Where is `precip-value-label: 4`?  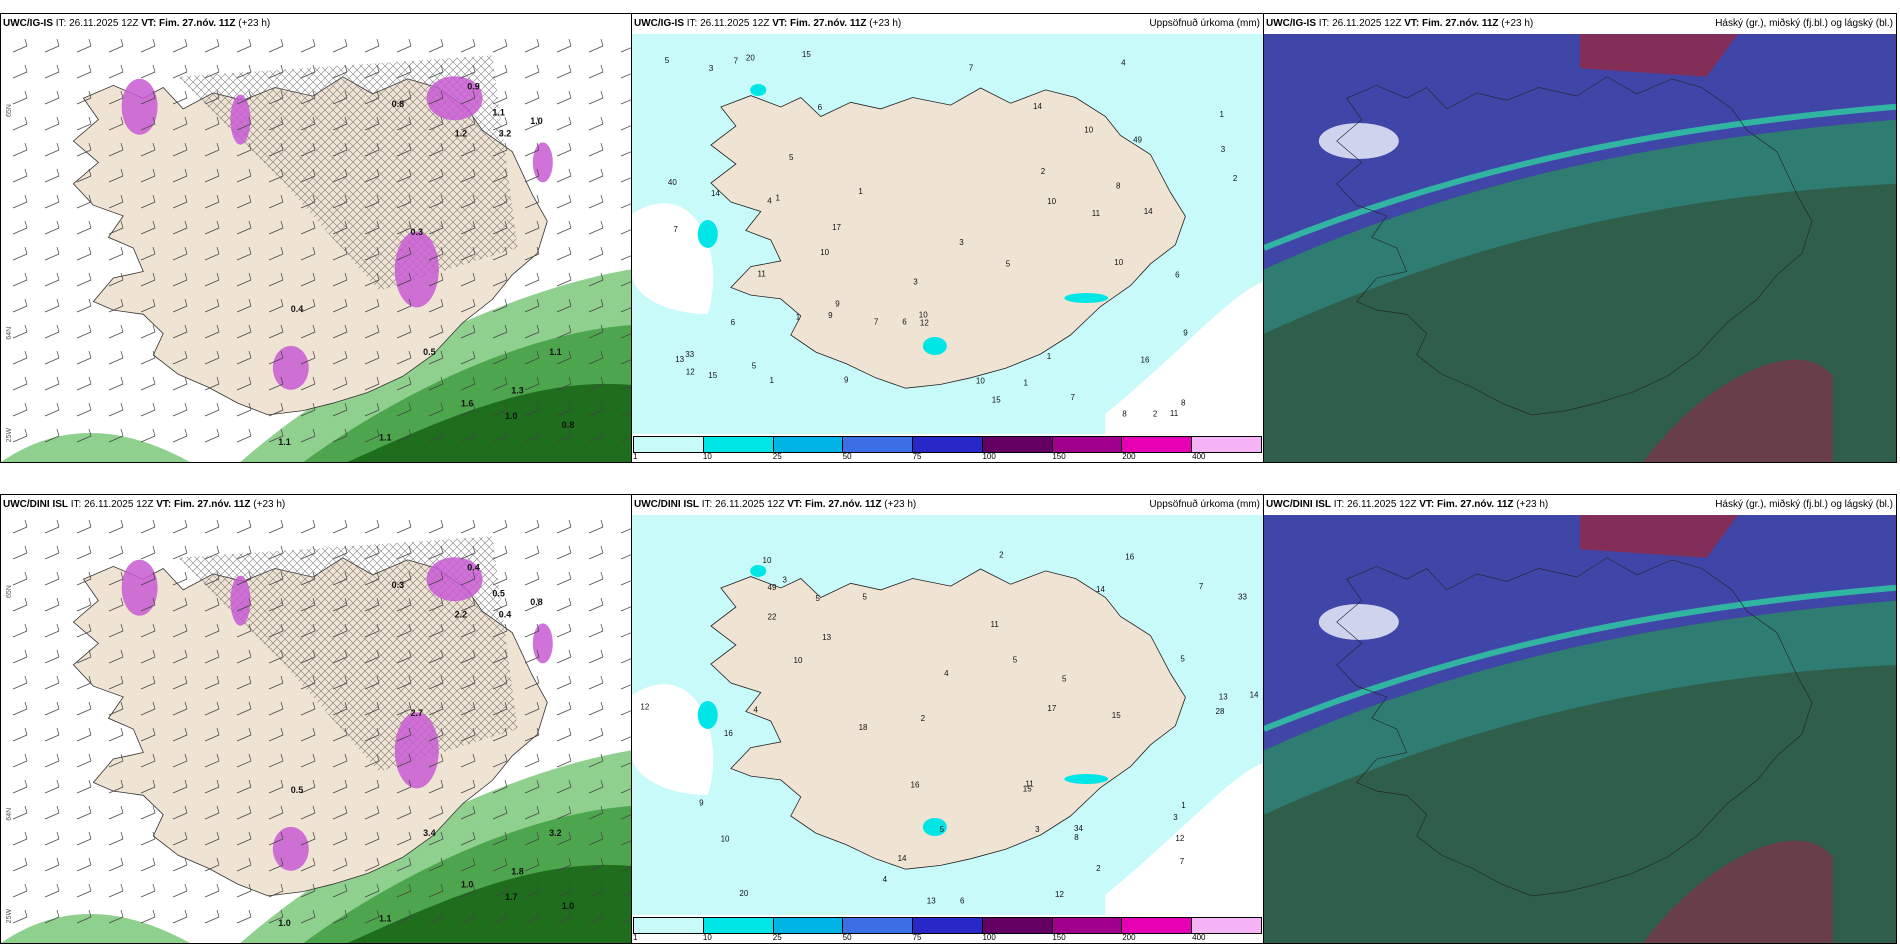
precip-value-label: 4 is located at coordinates (1123, 63).